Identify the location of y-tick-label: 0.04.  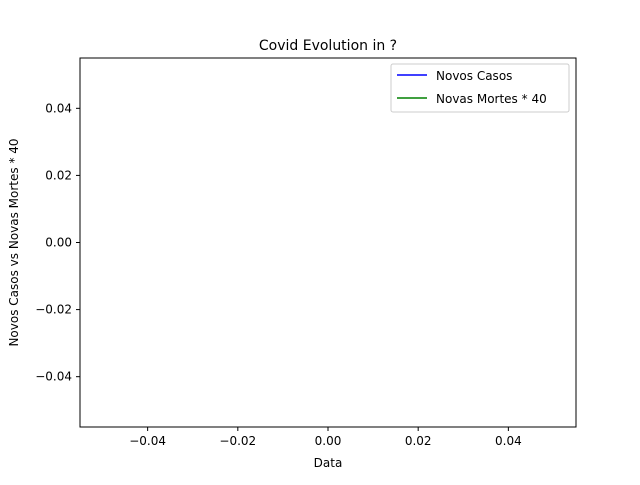
(58, 108).